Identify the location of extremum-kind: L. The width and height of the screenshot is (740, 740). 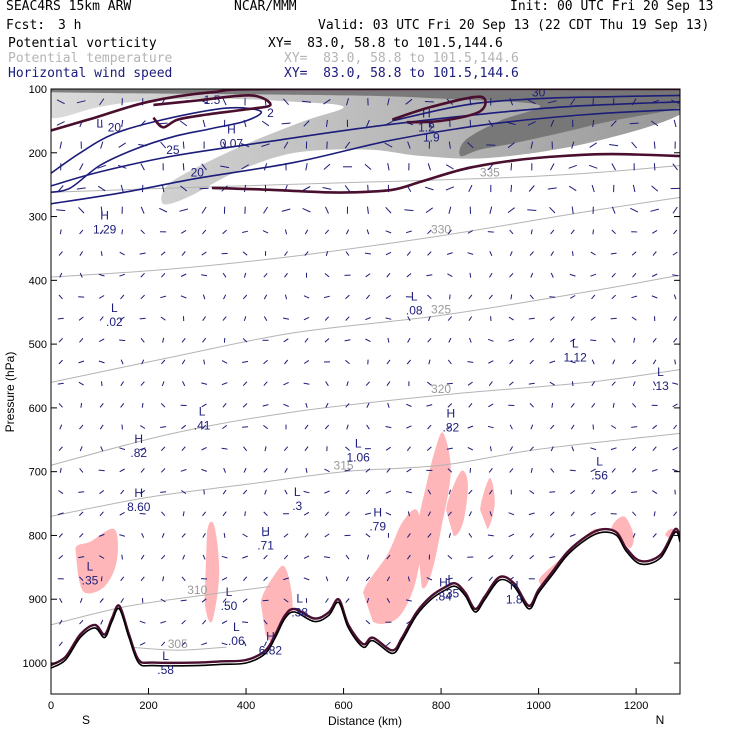
(165, 656).